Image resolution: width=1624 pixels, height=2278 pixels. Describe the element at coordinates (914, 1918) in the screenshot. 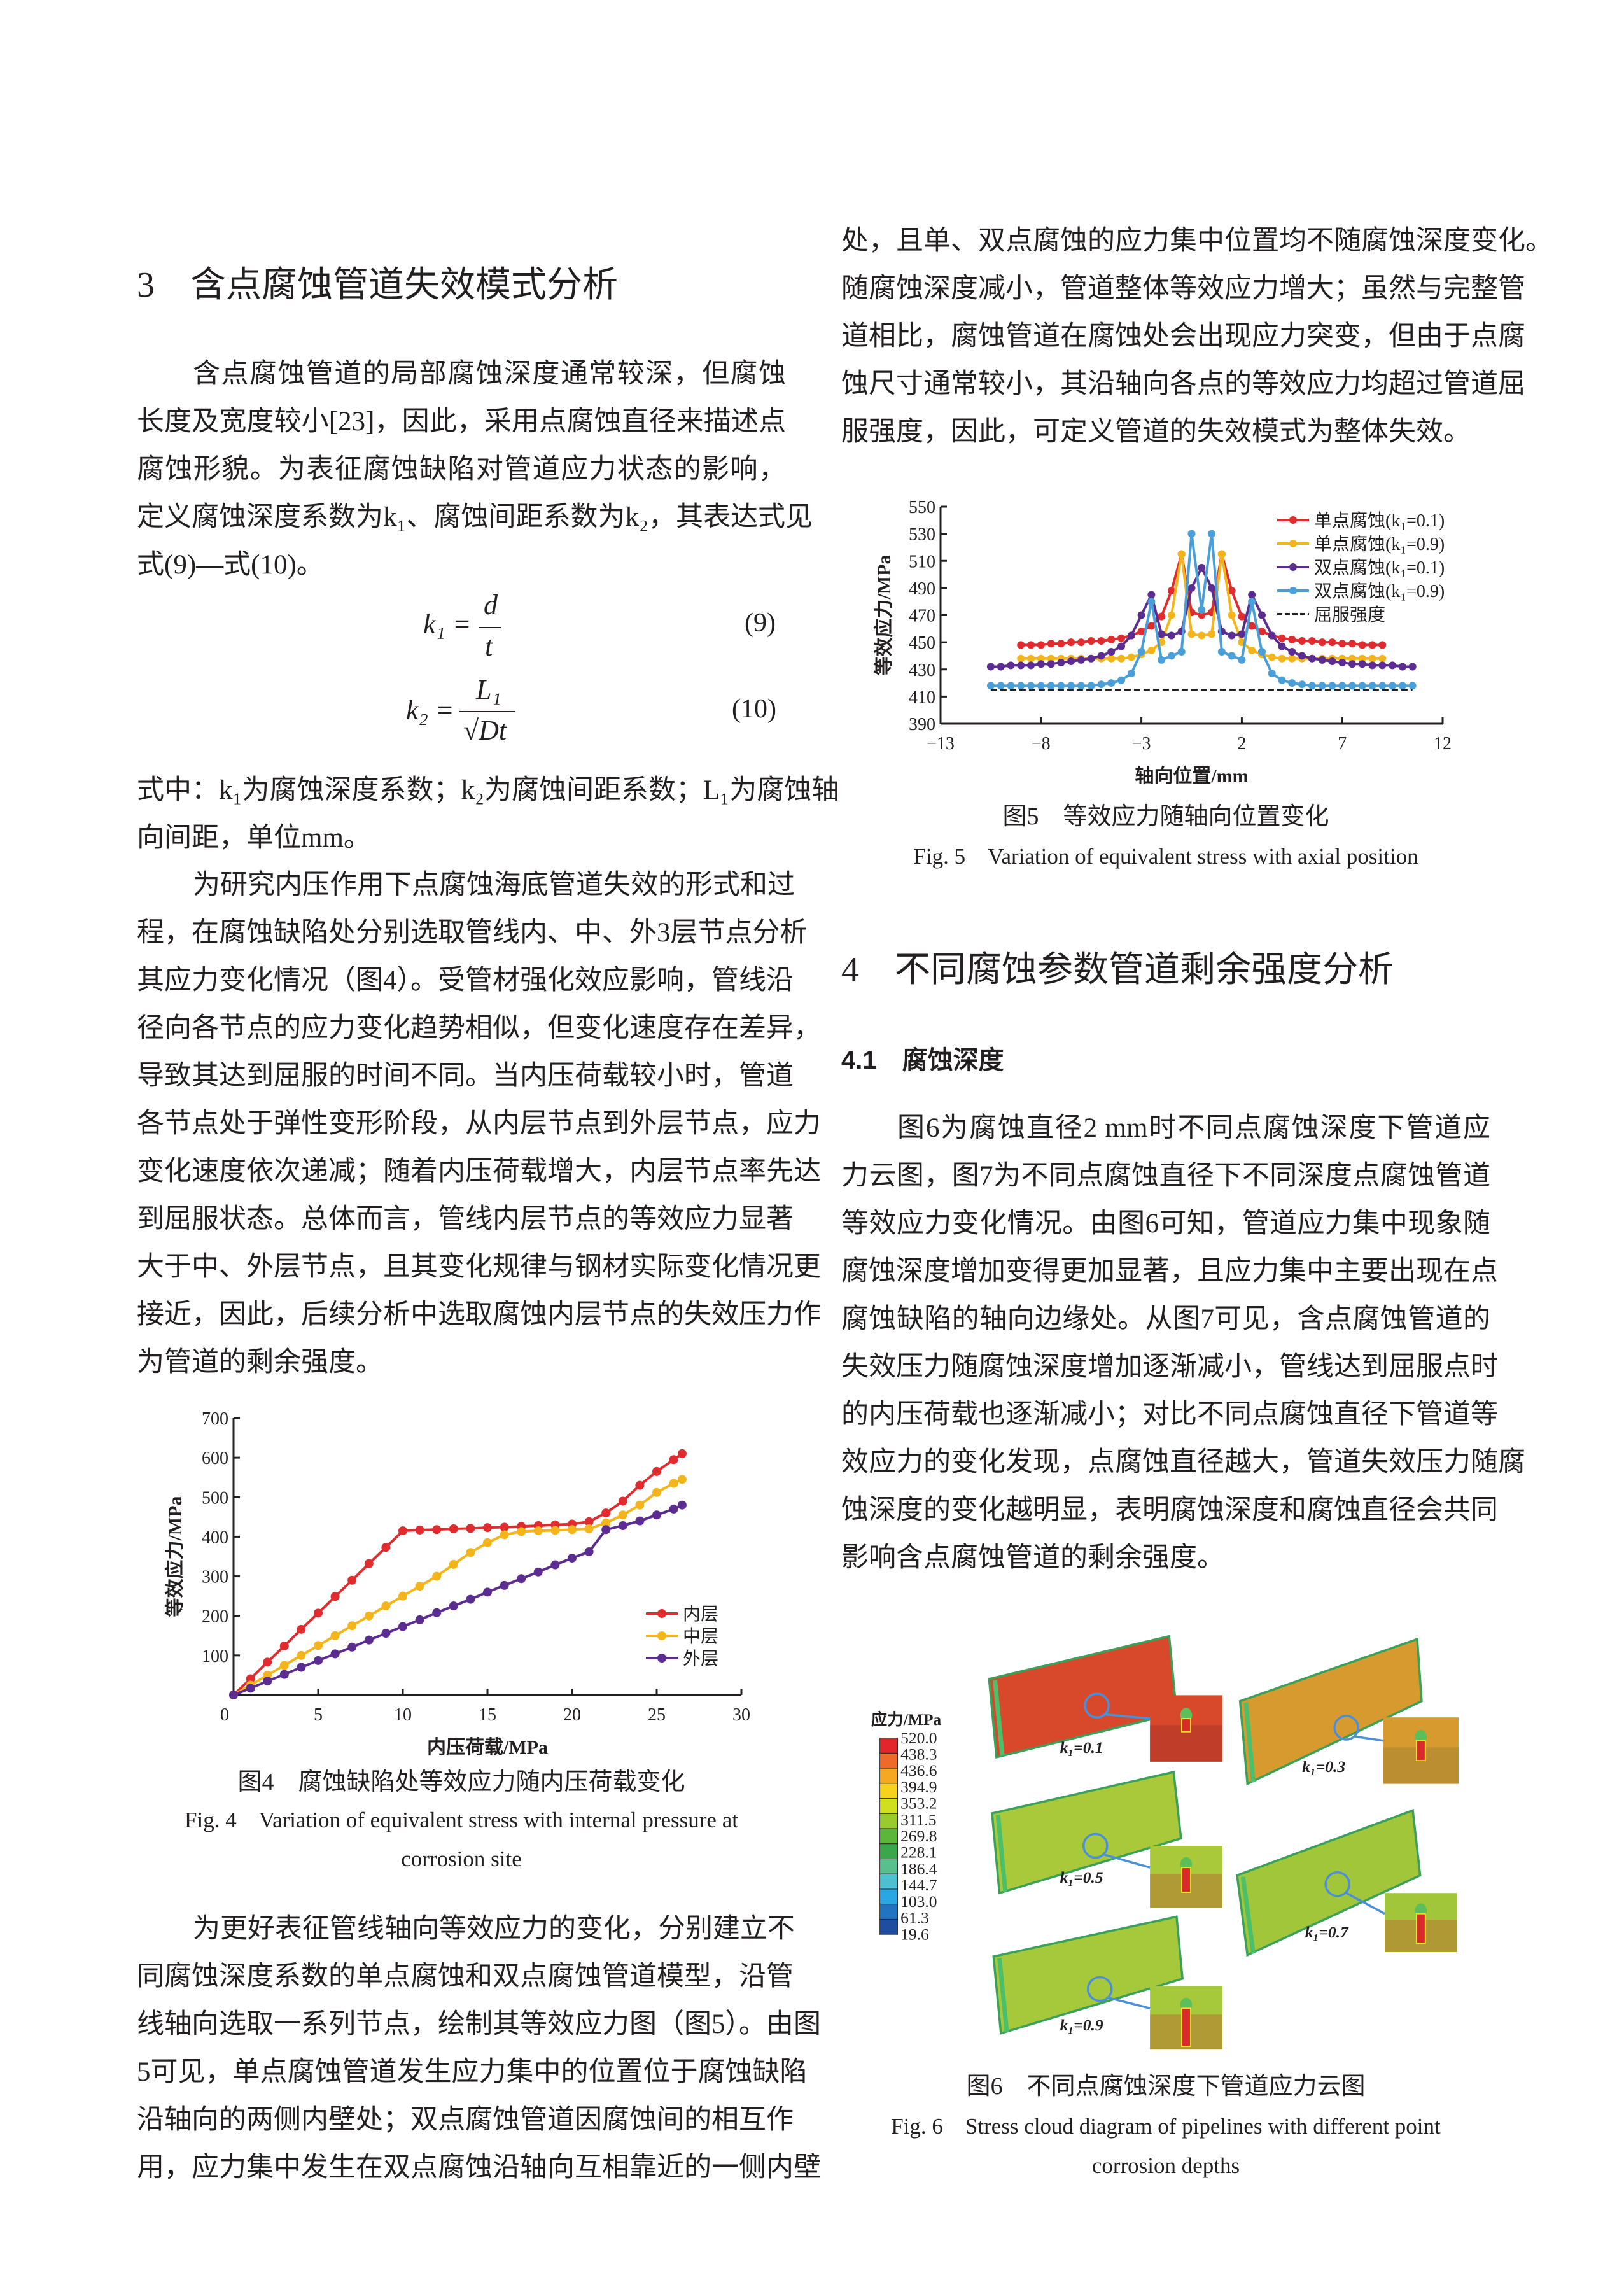

I see `colorbar-label: 61.3` at that location.